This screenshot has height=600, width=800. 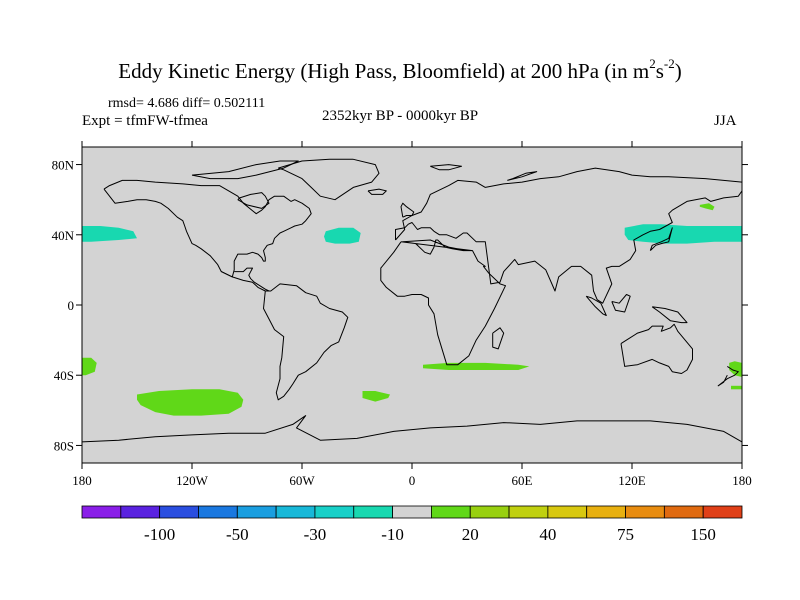 I want to click on plot-title-mid: s, so click(x=659, y=71).